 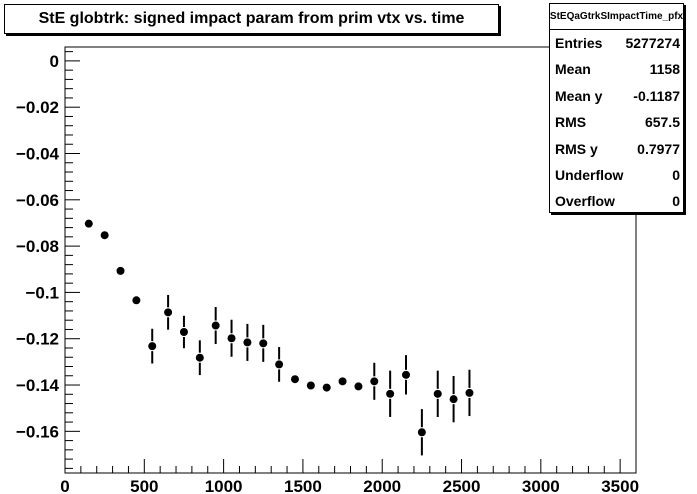 I want to click on stat-row-entries: Entries 5277274, so click(x=616, y=43).